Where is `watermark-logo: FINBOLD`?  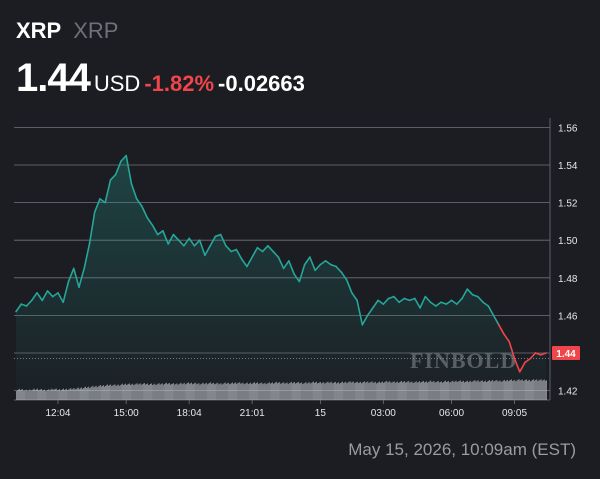
watermark-logo: FINBOLD is located at coordinates (463, 360).